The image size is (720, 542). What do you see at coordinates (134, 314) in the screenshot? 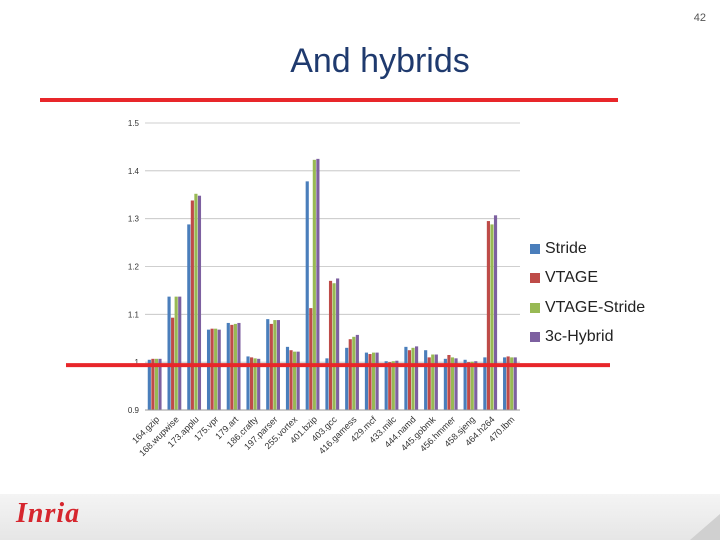
I see `y-tick-label: 1.1` at bounding box center [134, 314].